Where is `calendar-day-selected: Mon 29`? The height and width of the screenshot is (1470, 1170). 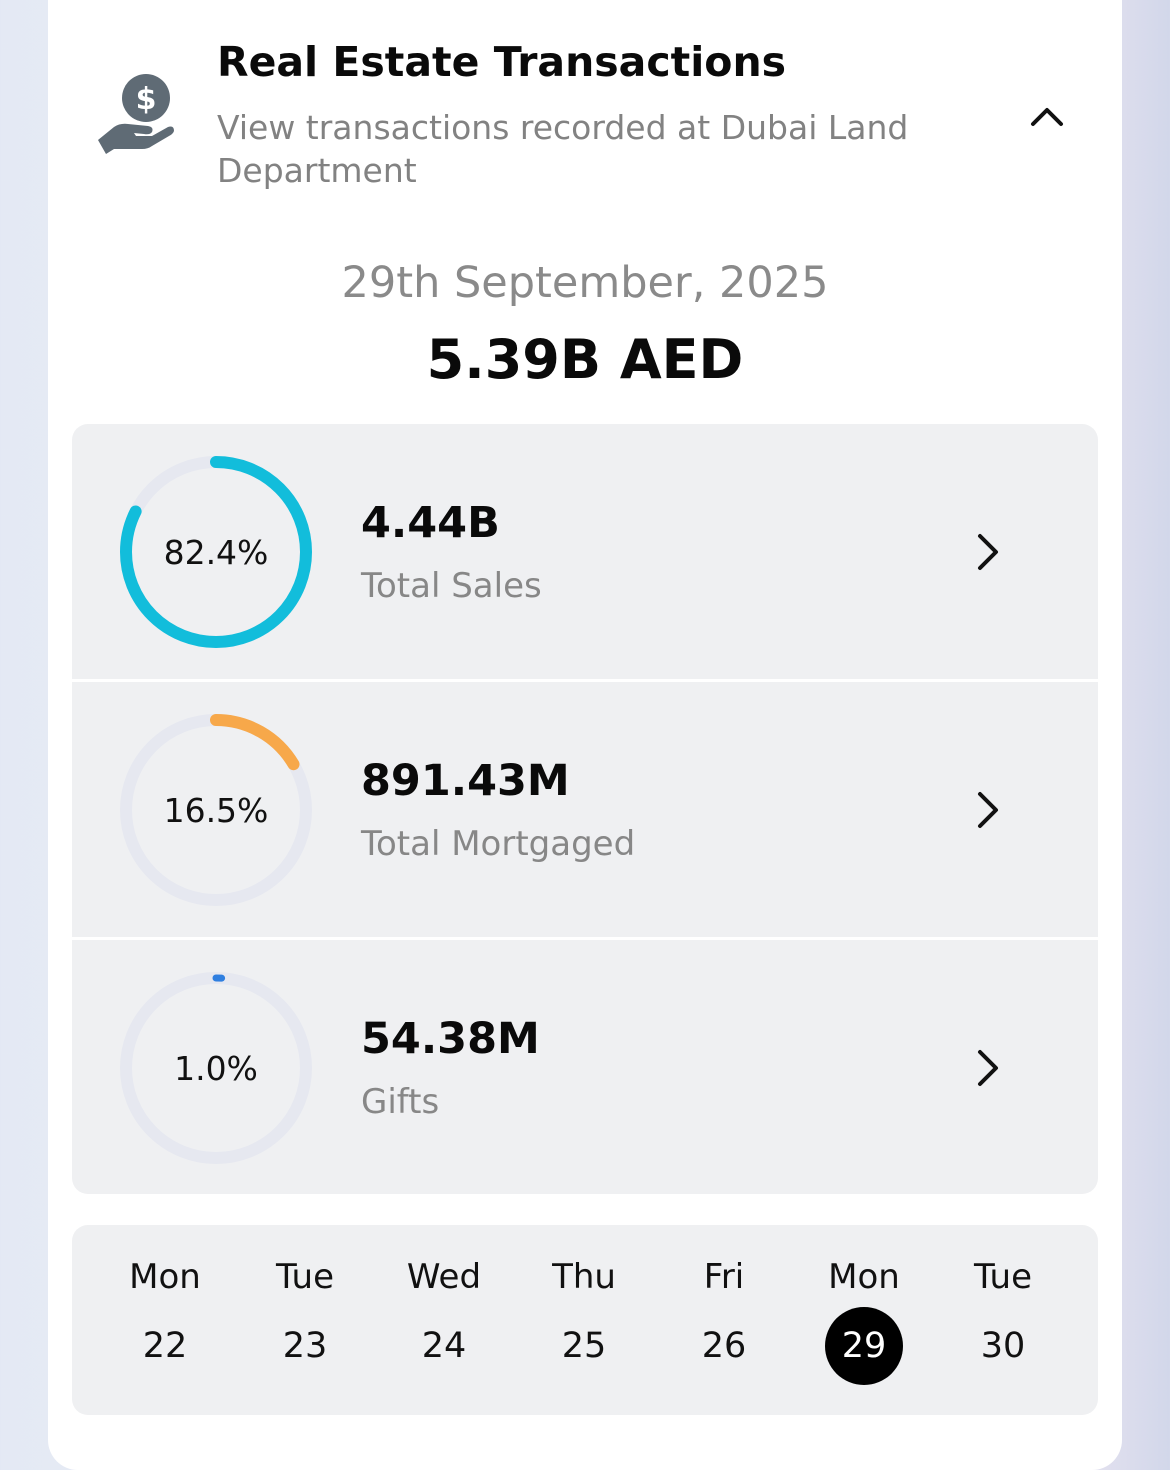
calendar-day-selected: Mon 29 is located at coordinates (864, 1320).